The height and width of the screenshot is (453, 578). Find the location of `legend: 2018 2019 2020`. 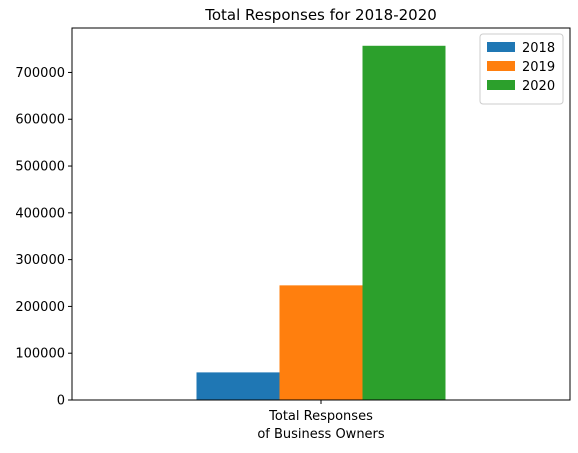

legend: 2018 2019 2020 is located at coordinates (521, 69).